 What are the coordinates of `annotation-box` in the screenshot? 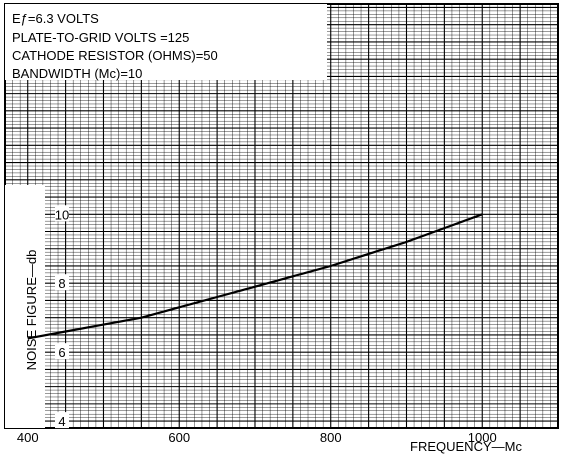 It's located at (166, 42).